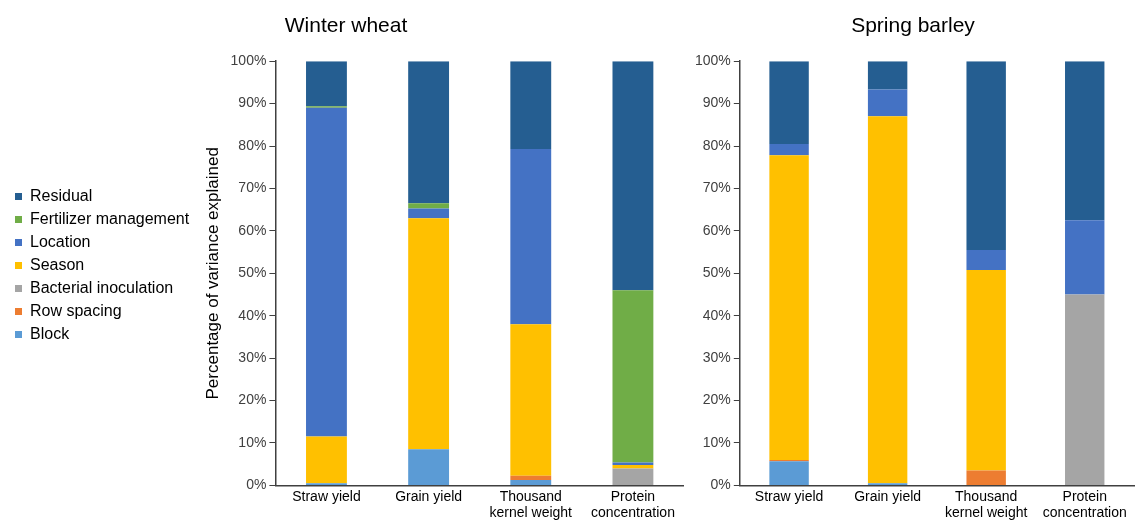  Describe the element at coordinates (213, 273) in the screenshot. I see `y-axis-title: Percentage of variance explained` at that location.